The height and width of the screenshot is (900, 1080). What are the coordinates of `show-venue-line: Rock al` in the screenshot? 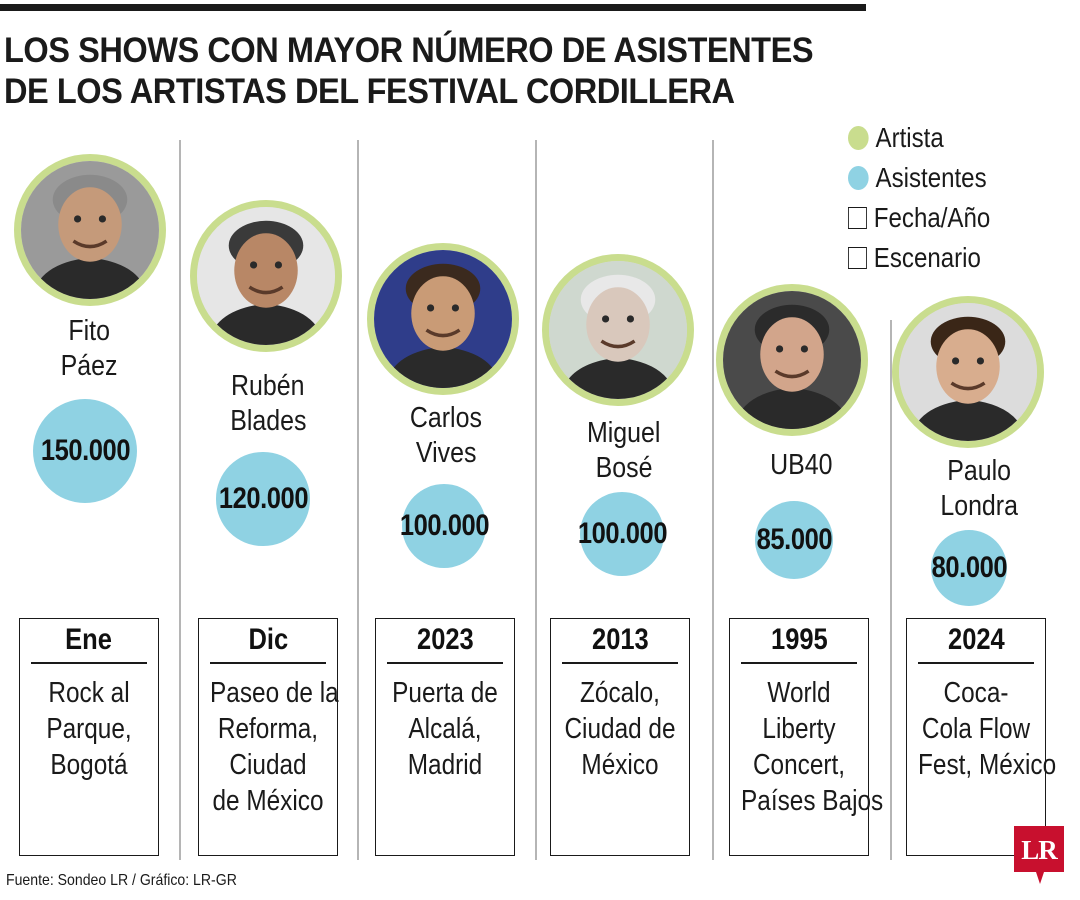 It's located at (89, 693).